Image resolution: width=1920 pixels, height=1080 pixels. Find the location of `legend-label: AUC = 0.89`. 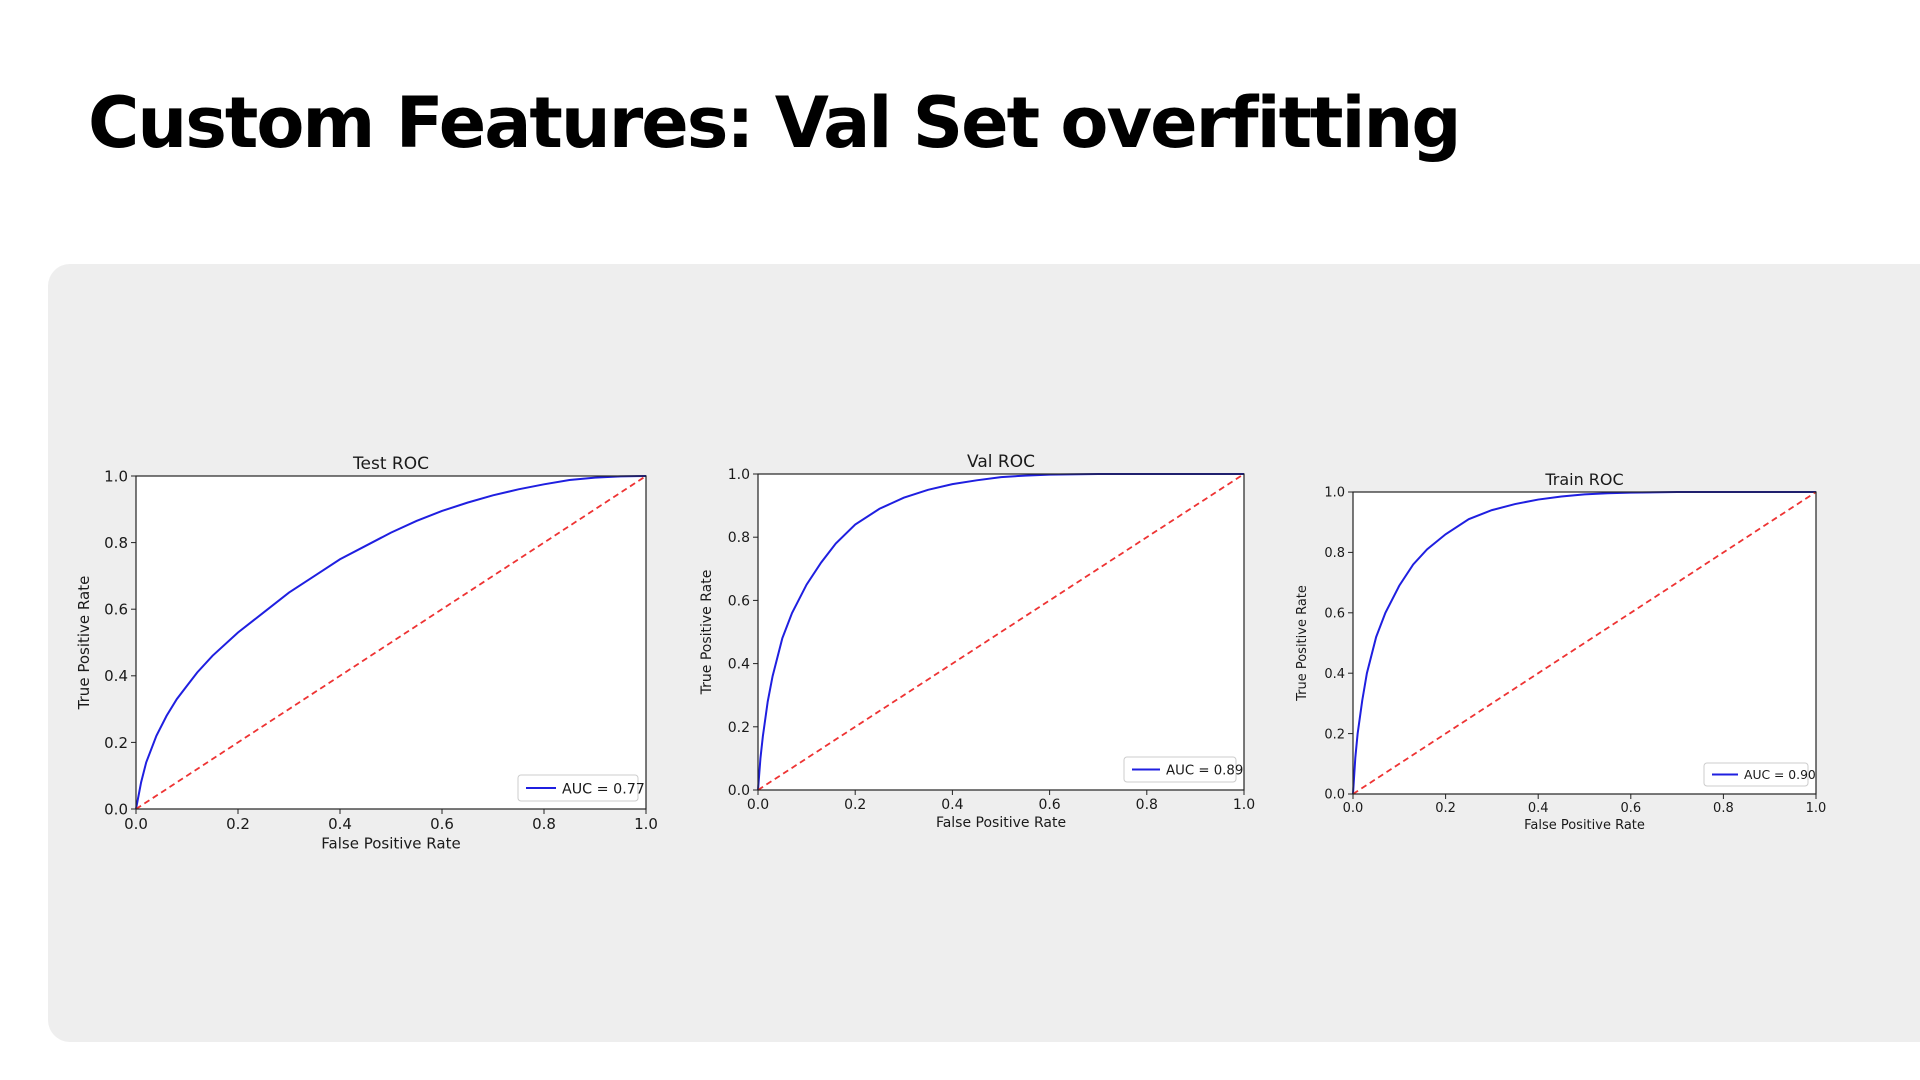

legend-label: AUC = 0.89 is located at coordinates (1204, 771).